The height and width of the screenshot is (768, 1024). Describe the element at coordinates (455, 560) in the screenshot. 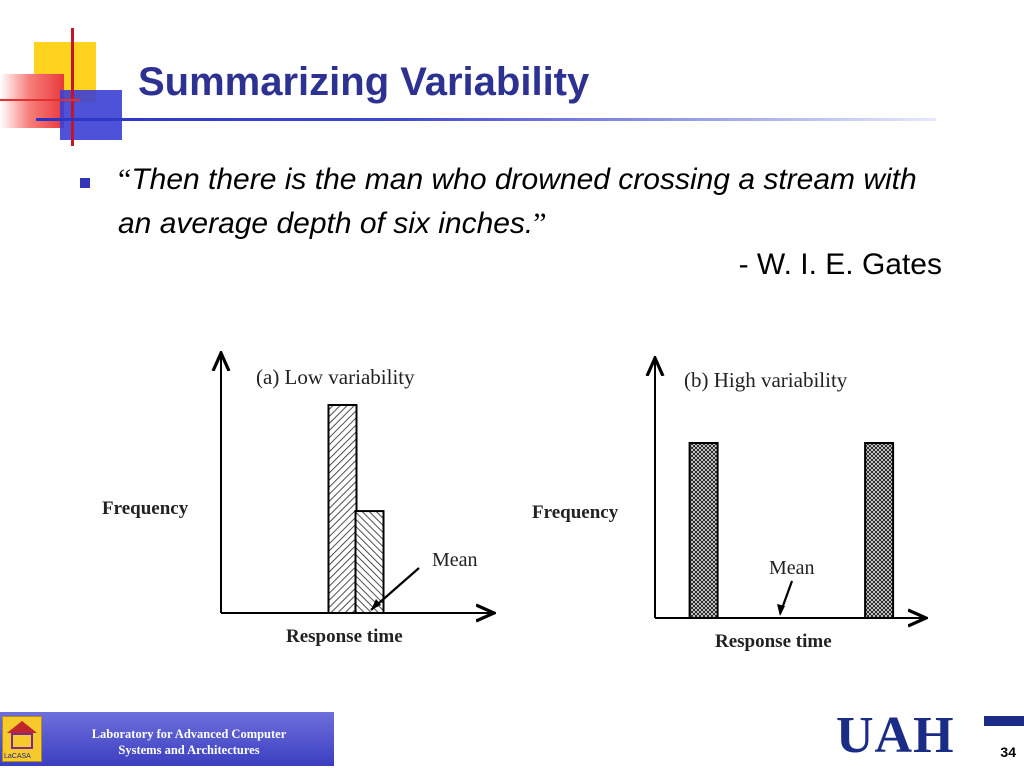

I see `mean-label-a: Mean` at that location.